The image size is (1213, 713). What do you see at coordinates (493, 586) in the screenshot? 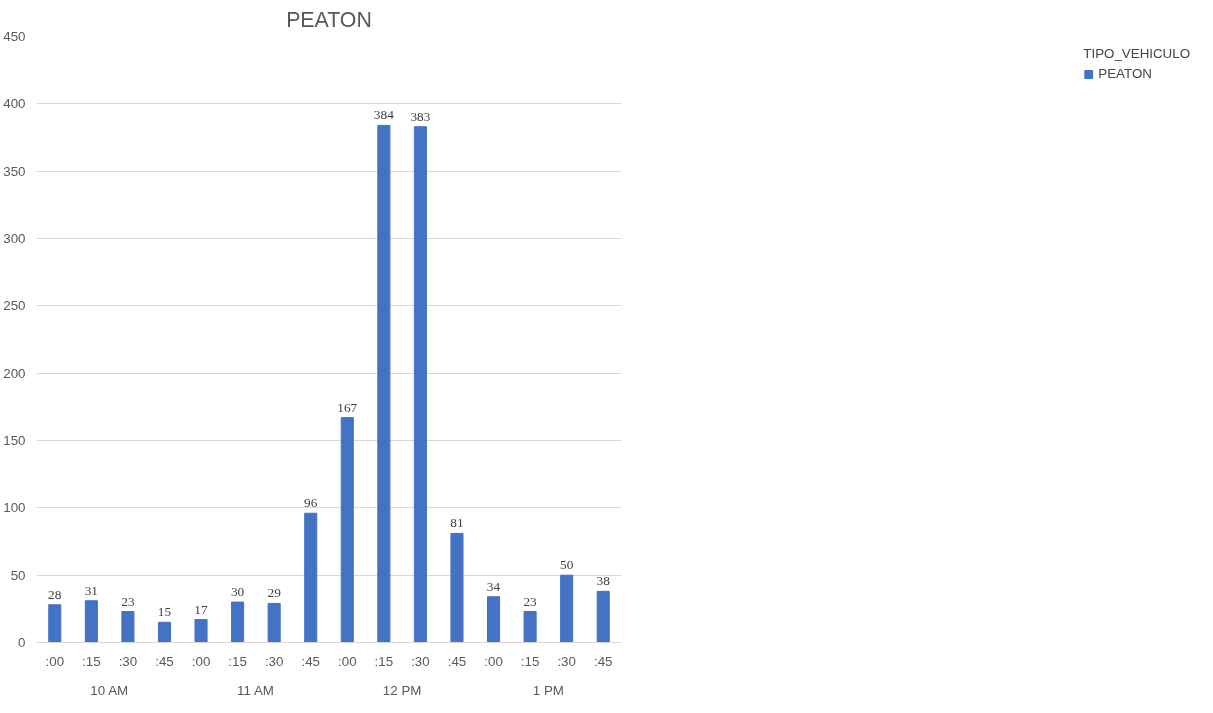
I see `data-label: 34` at bounding box center [493, 586].